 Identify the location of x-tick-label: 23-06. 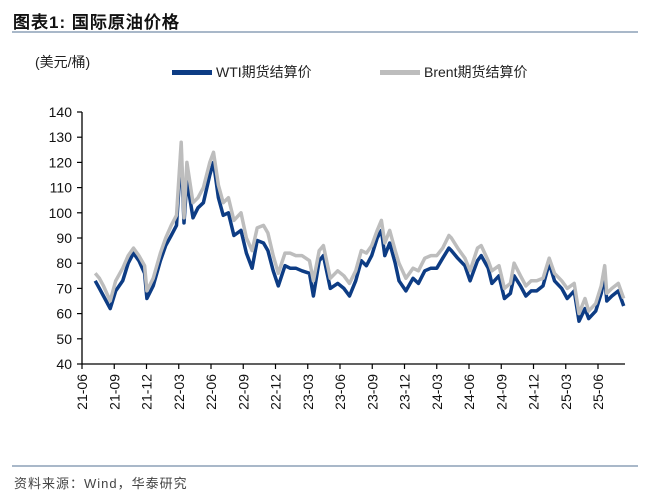
(340, 392).